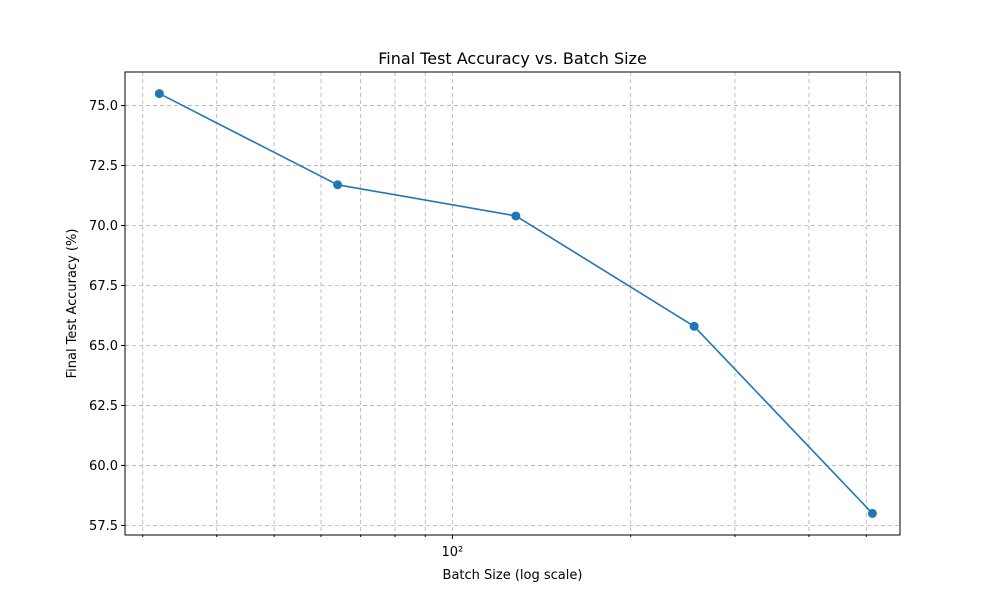 The width and height of the screenshot is (1000, 600). I want to click on x-axis-label: Batch Size (log scale), so click(513, 575).